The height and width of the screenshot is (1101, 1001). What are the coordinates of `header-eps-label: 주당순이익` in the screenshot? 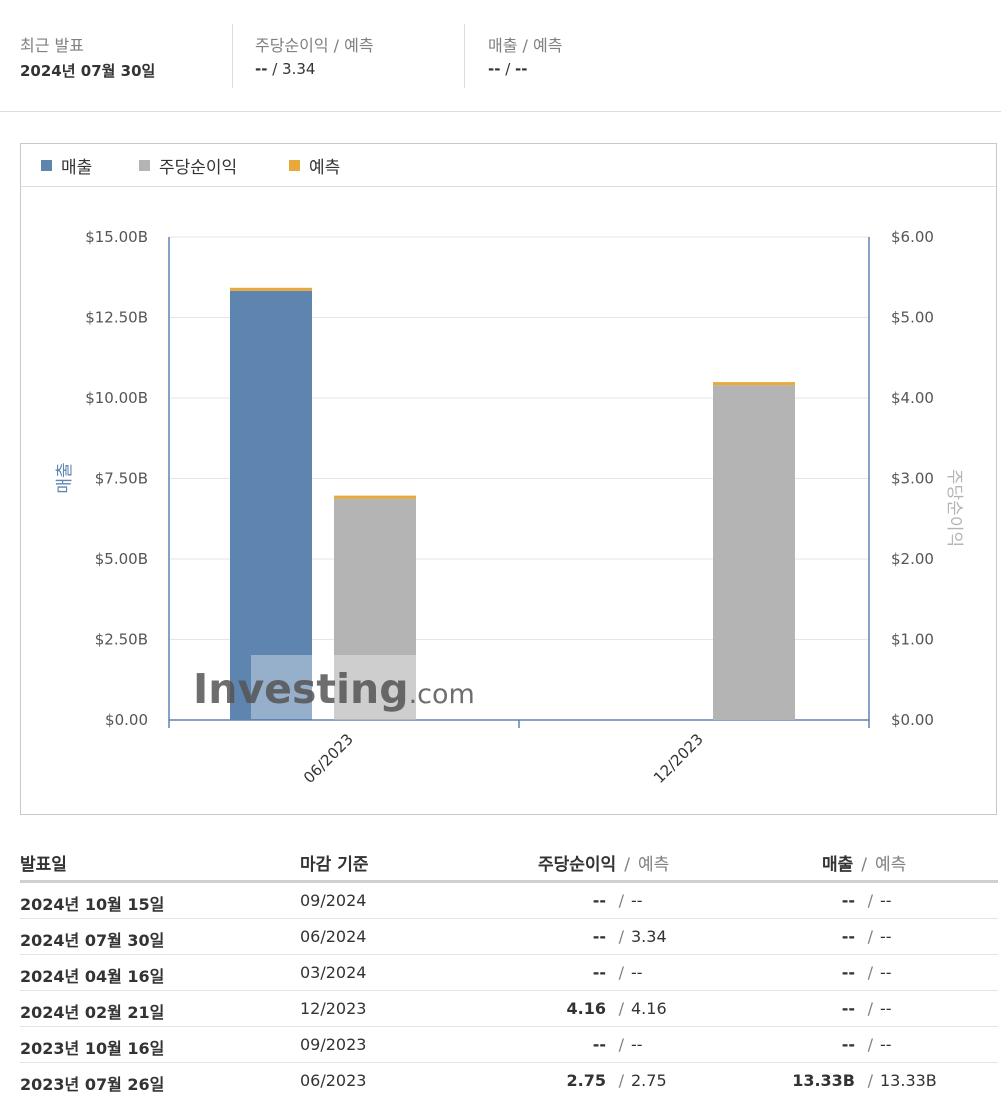 It's located at (577, 865).